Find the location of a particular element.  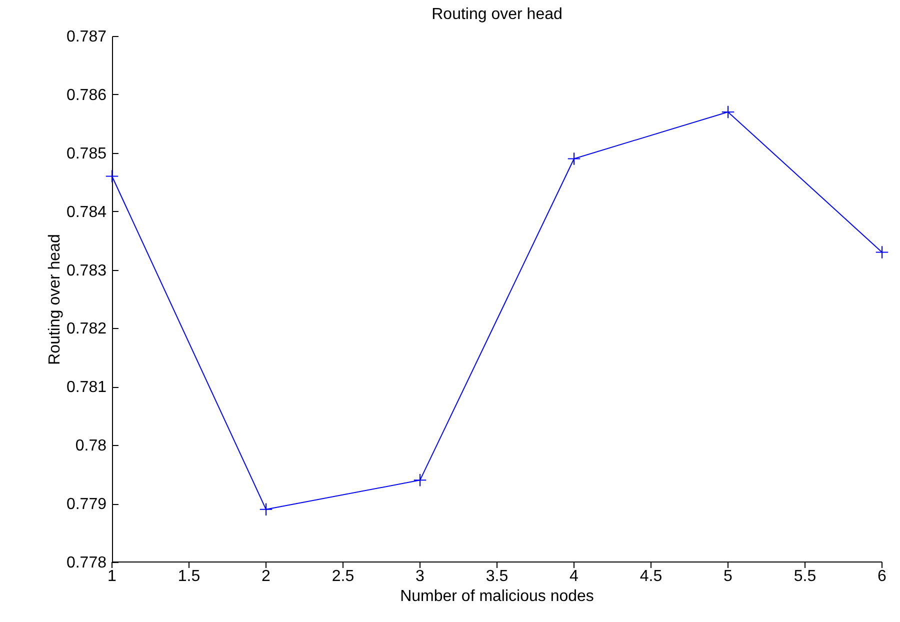

x-tick-label: 5 is located at coordinates (728, 576).